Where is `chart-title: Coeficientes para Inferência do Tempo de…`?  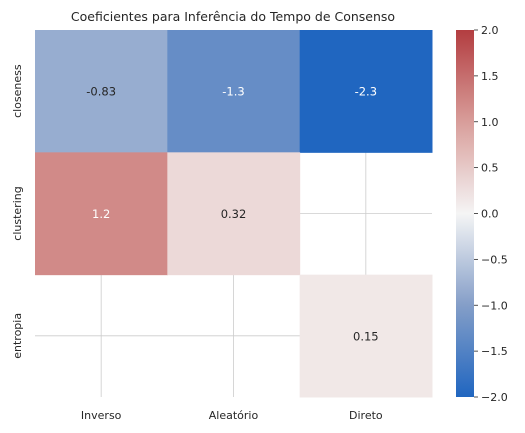
chart-title: Coeficientes para Inferência do Tempo de… is located at coordinates (233, 16).